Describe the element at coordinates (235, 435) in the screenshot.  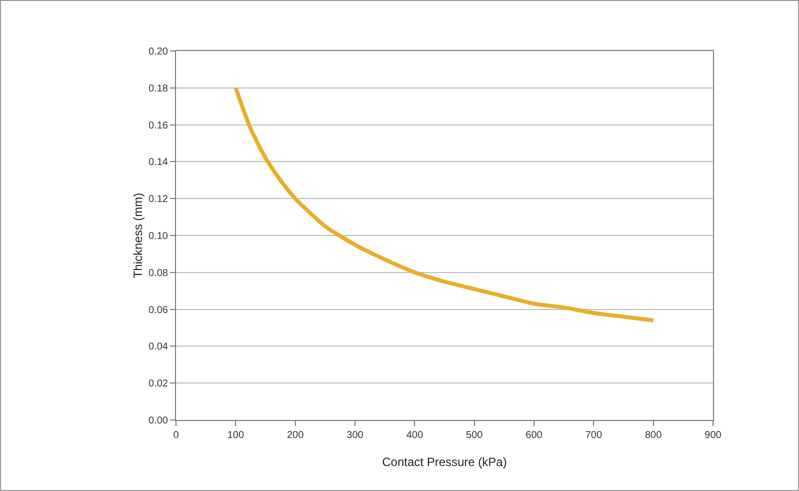
I see `x-tick-label: 100` at that location.